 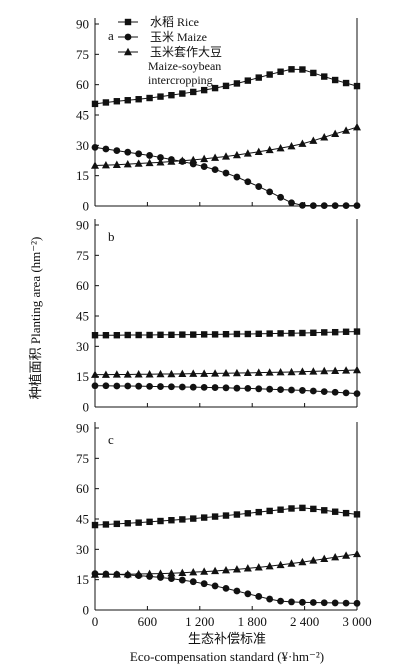 What do you see at coordinates (184, 66) in the screenshot?
I see `legend-label: Maize-soybean` at bounding box center [184, 66].